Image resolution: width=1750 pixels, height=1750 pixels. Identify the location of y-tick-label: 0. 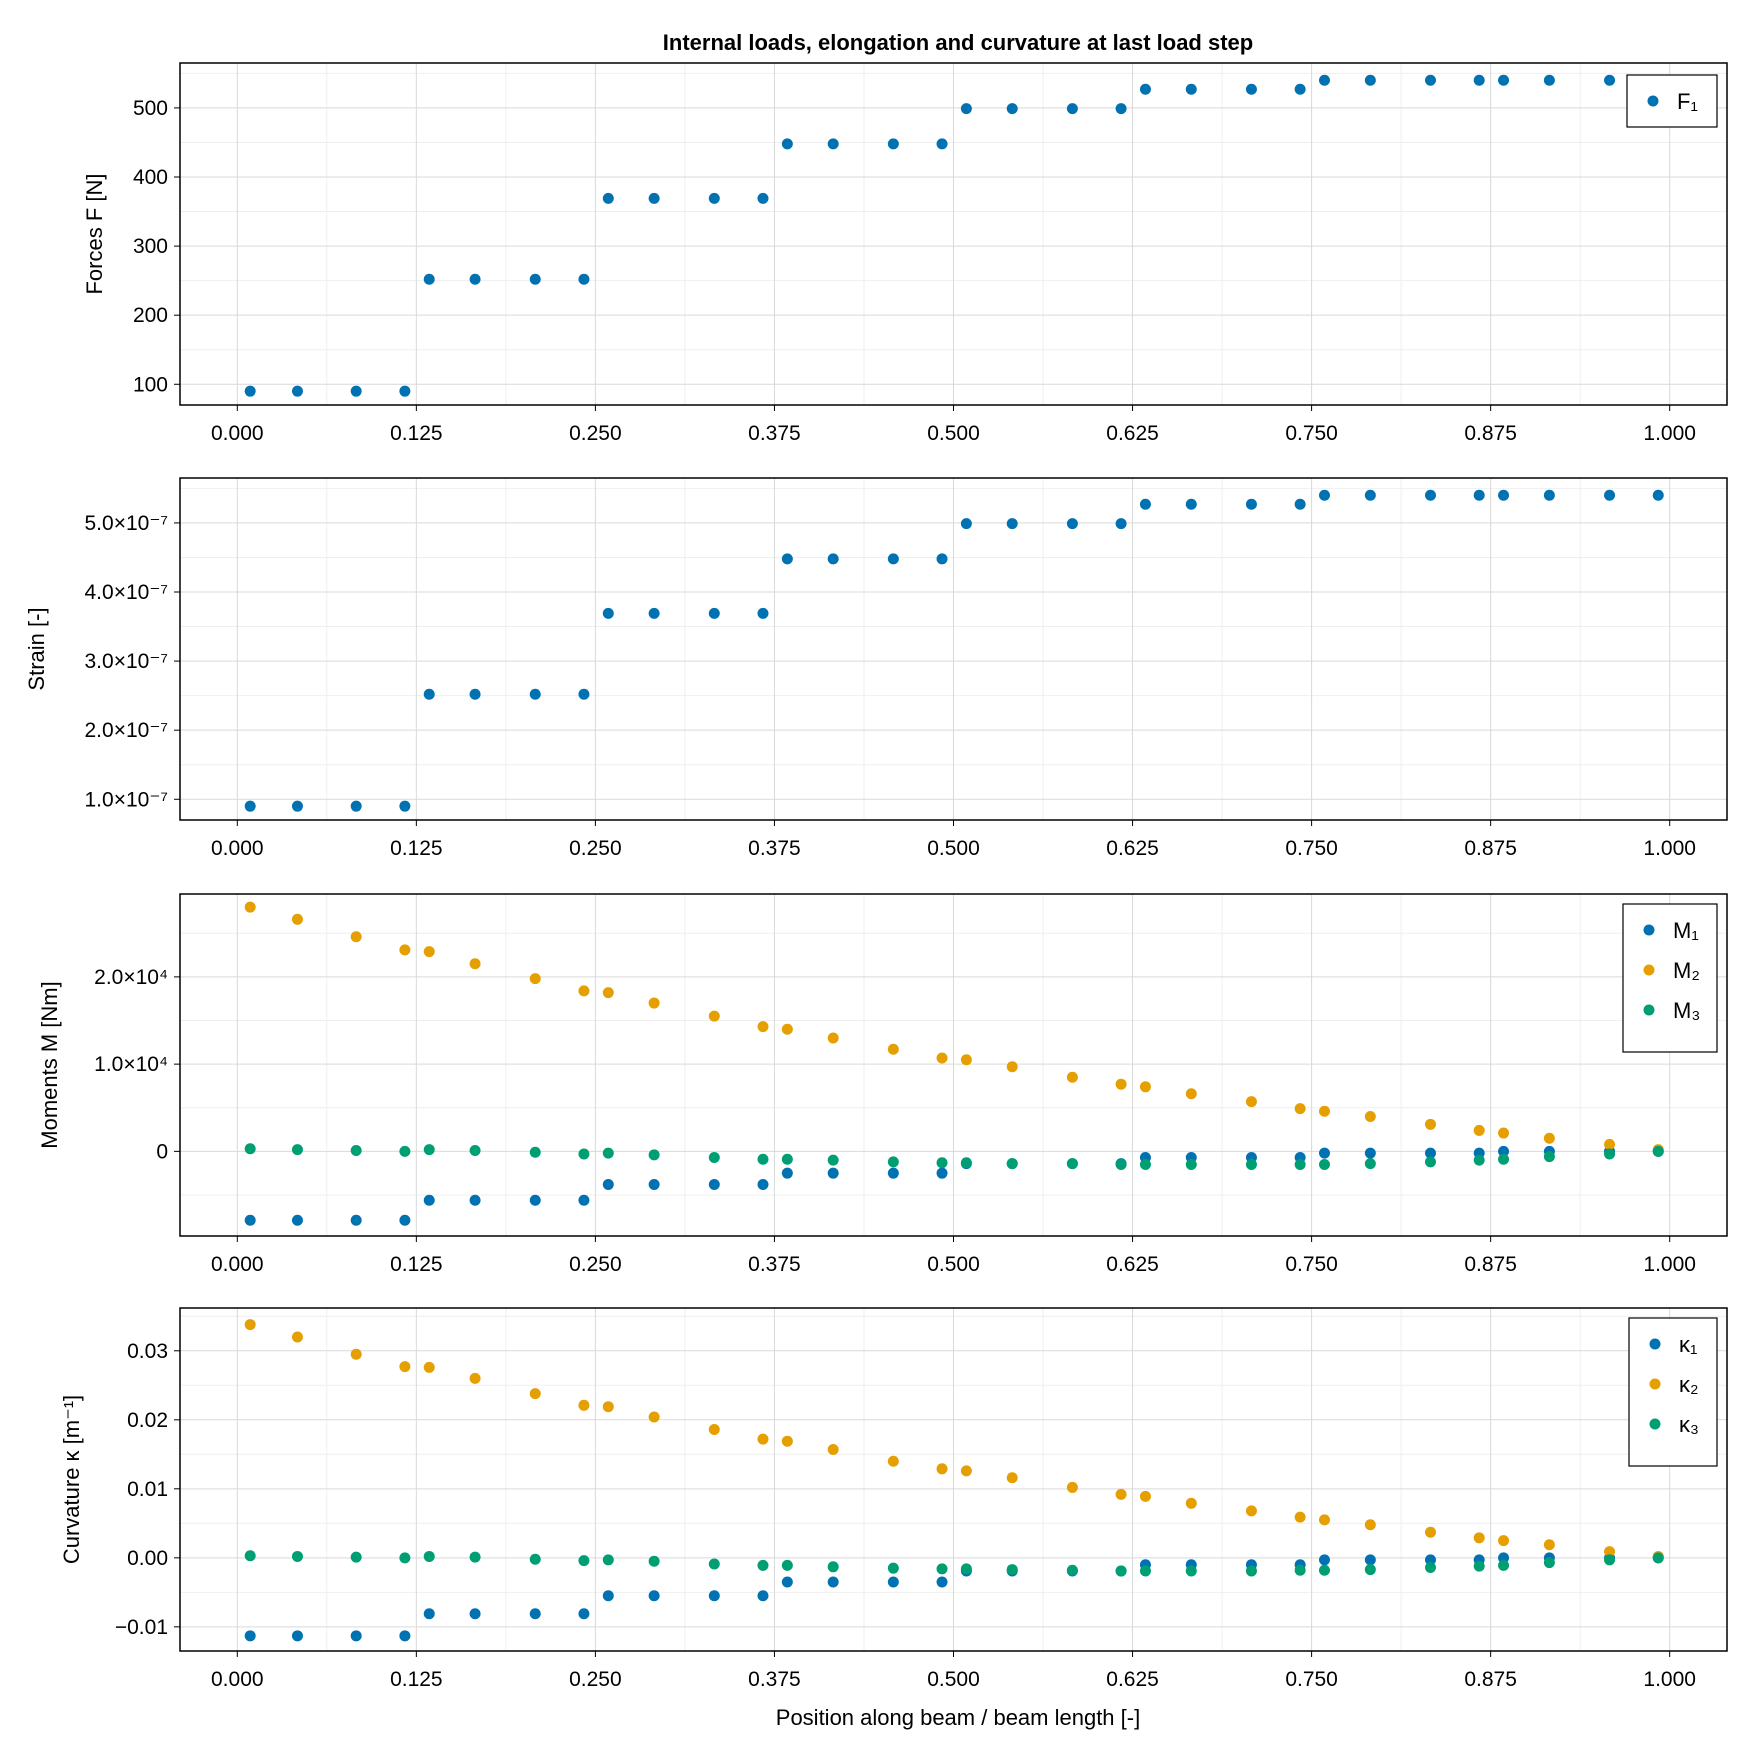
(162, 1151).